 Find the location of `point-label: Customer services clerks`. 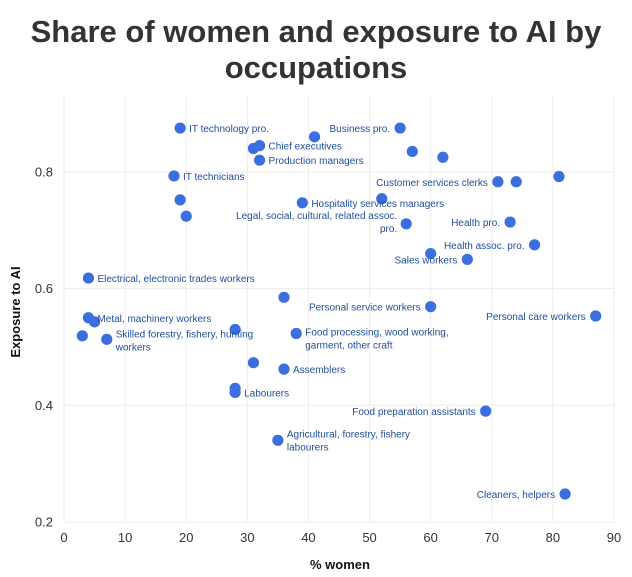

point-label: Customer services clerks is located at coordinates (432, 183).